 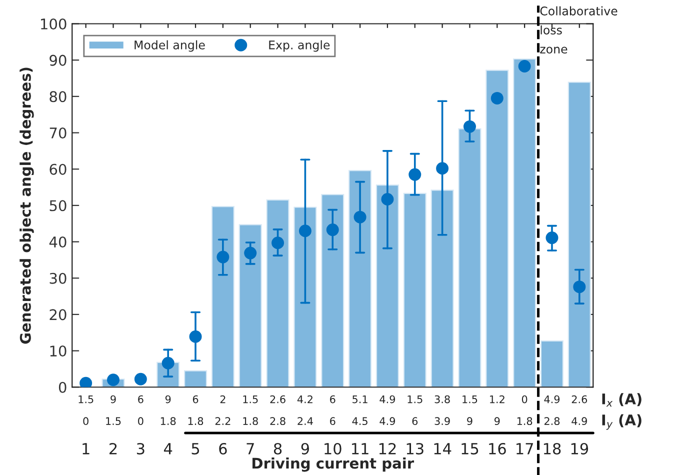 I want to click on text: 5.1, so click(x=360, y=399).